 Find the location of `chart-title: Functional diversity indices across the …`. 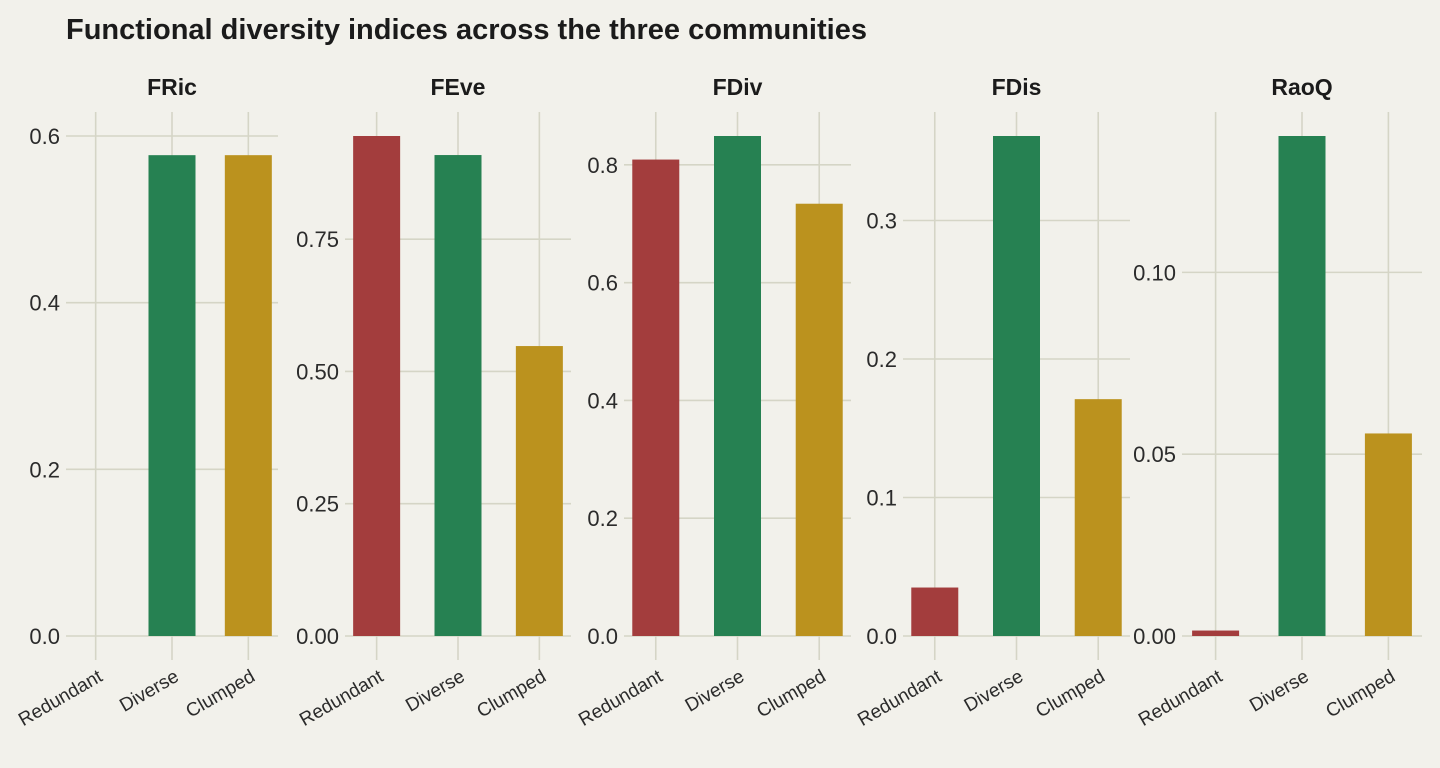

chart-title: Functional diversity indices across the … is located at coordinates (466, 30).